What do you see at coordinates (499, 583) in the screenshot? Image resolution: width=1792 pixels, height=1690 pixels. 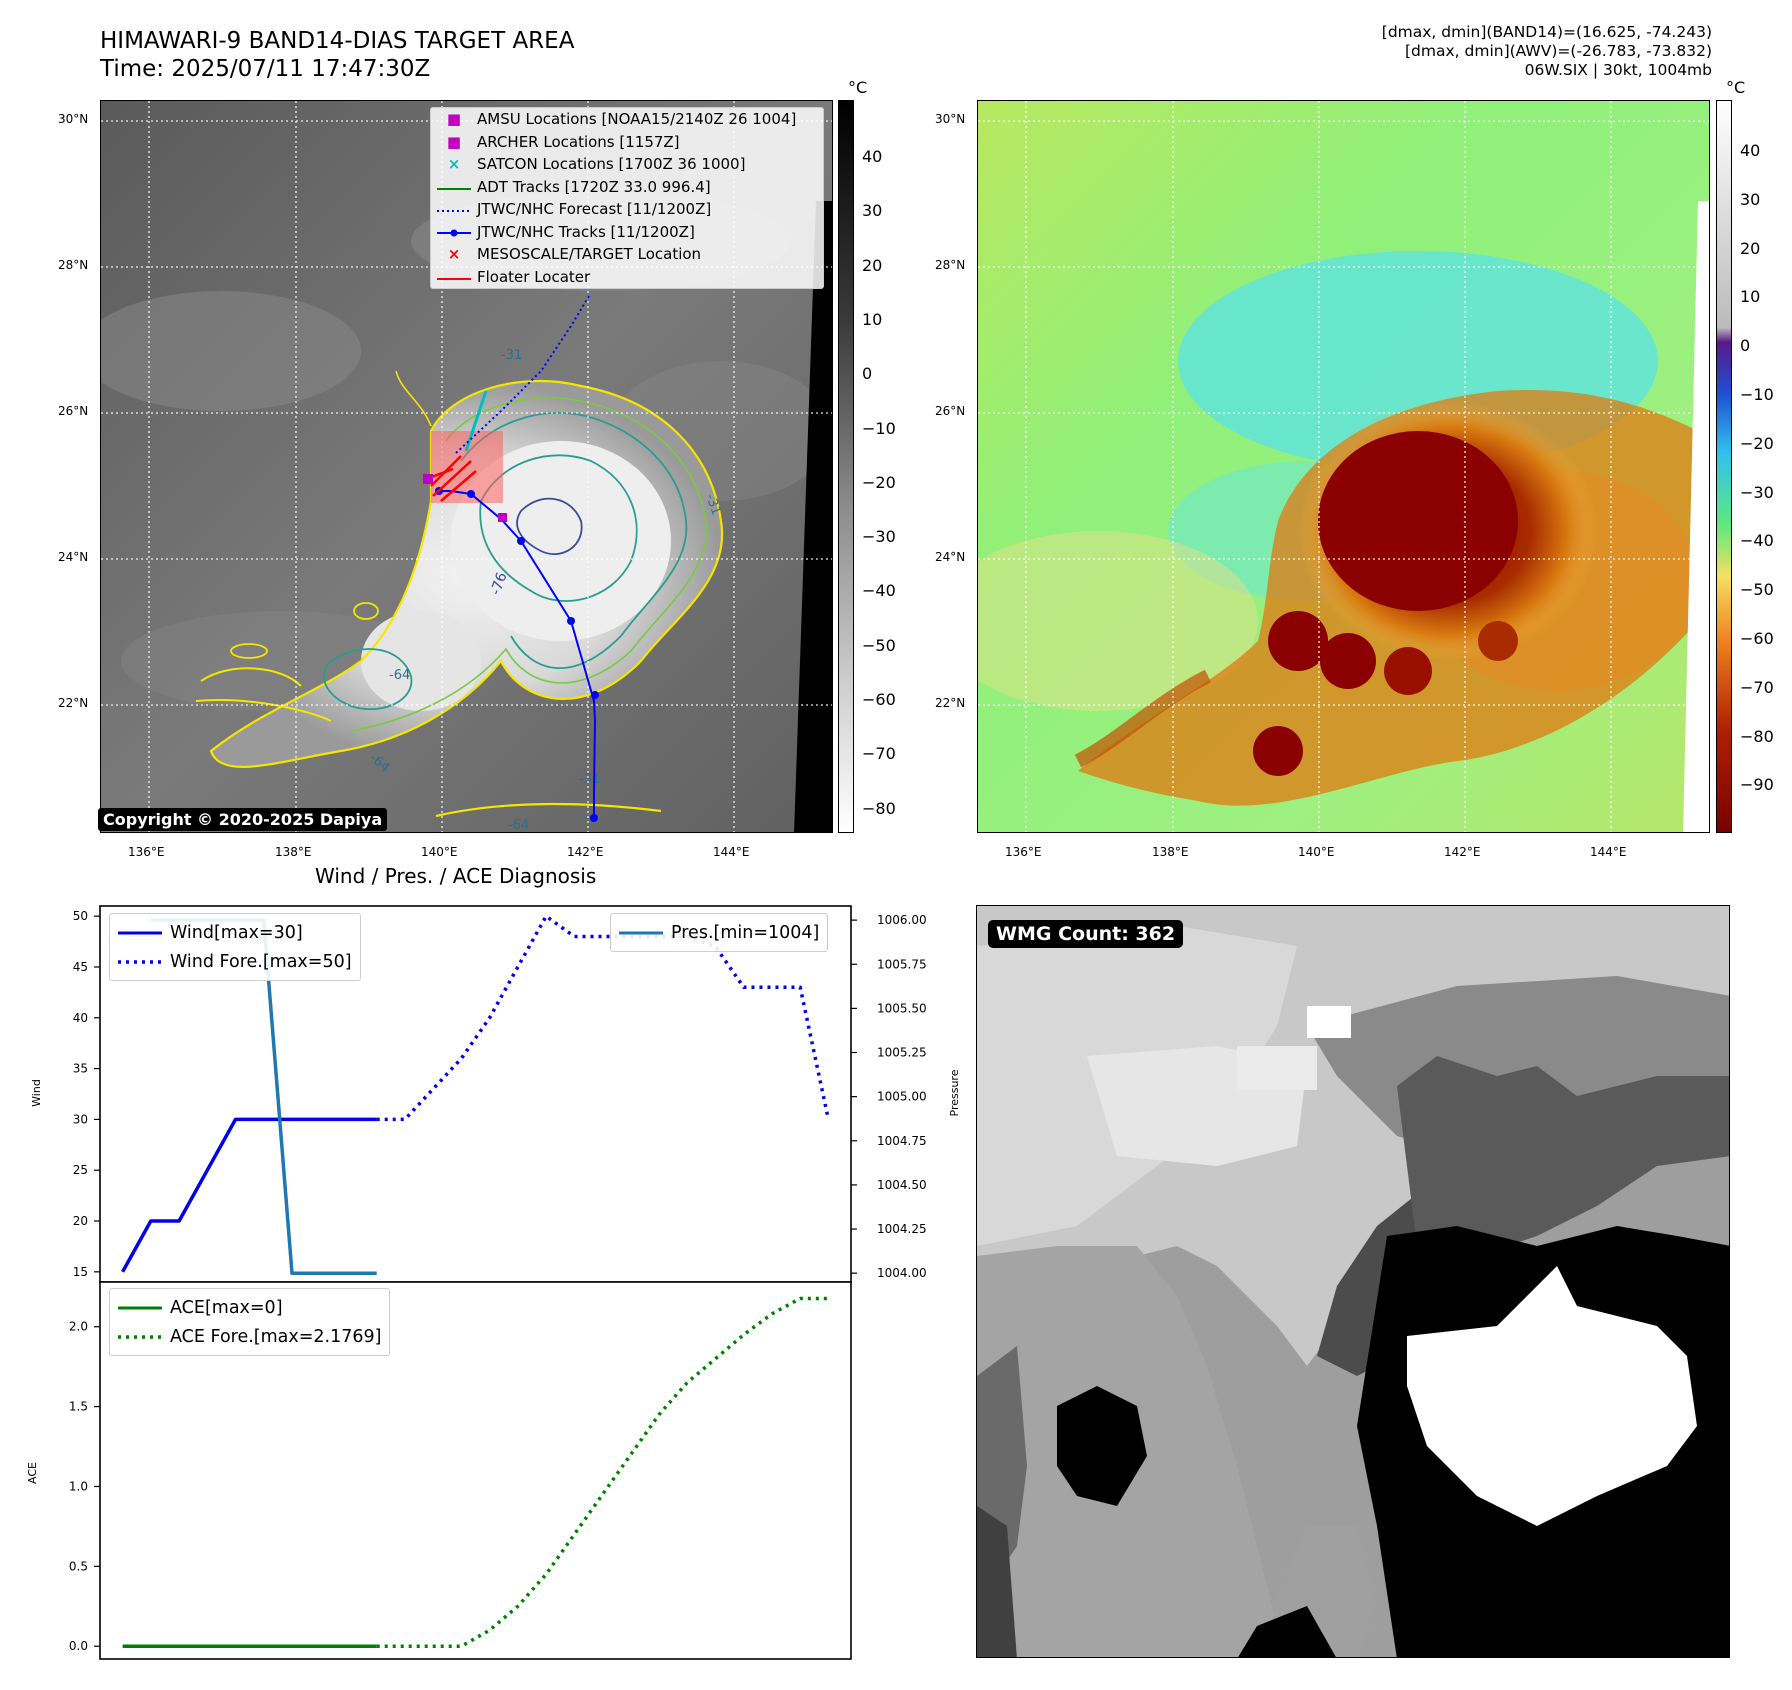 I see `contour-label: -76` at bounding box center [499, 583].